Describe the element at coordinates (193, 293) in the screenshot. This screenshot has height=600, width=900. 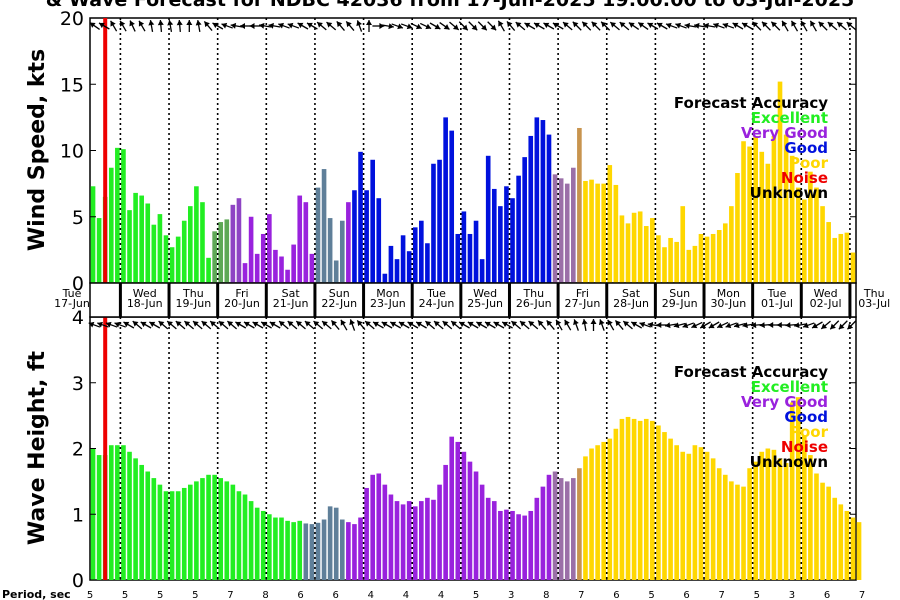
I see `day-name: Thu` at that location.